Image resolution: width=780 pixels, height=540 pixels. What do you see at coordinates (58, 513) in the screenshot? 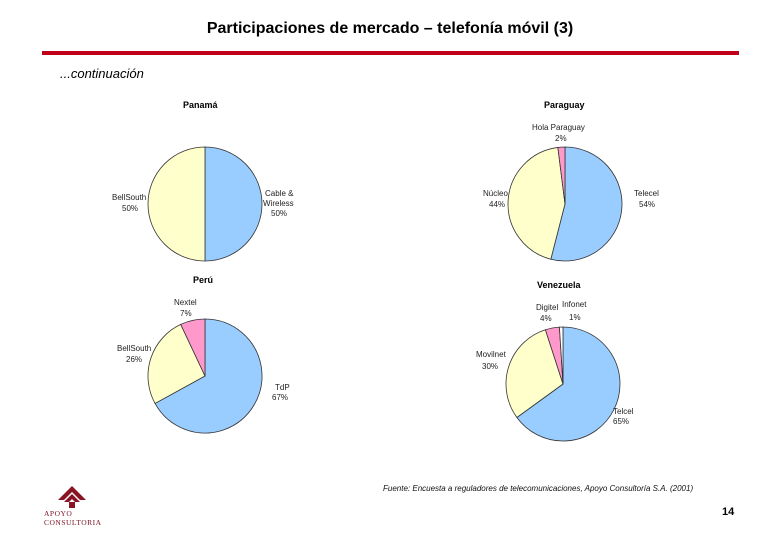
I see `logo-line1: APOYO` at bounding box center [58, 513].